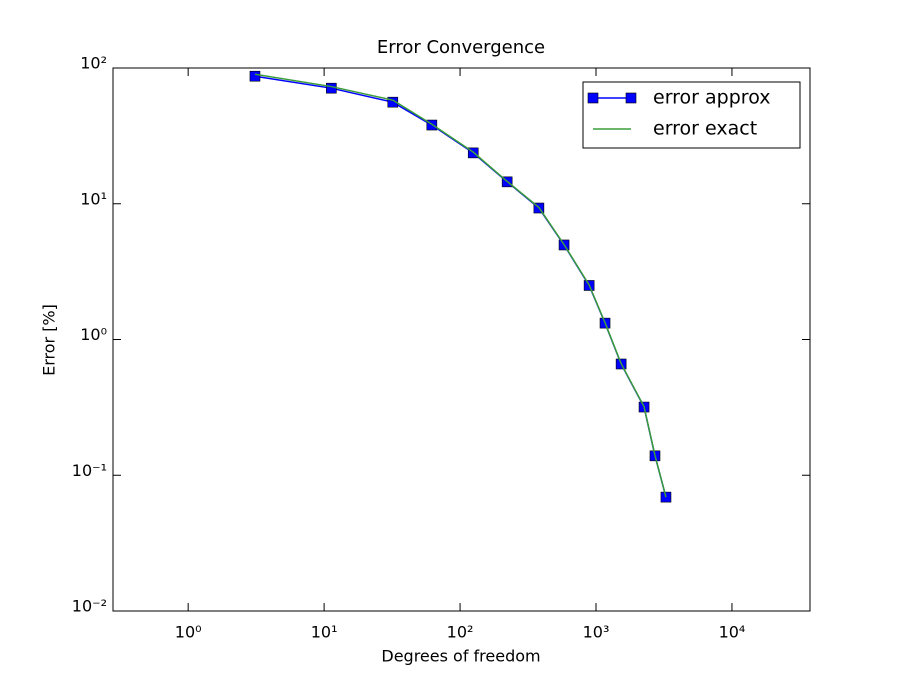 Image resolution: width=900 pixels, height=678 pixels. Describe the element at coordinates (324, 632) in the screenshot. I see `x-tick-label: 10¹` at that location.